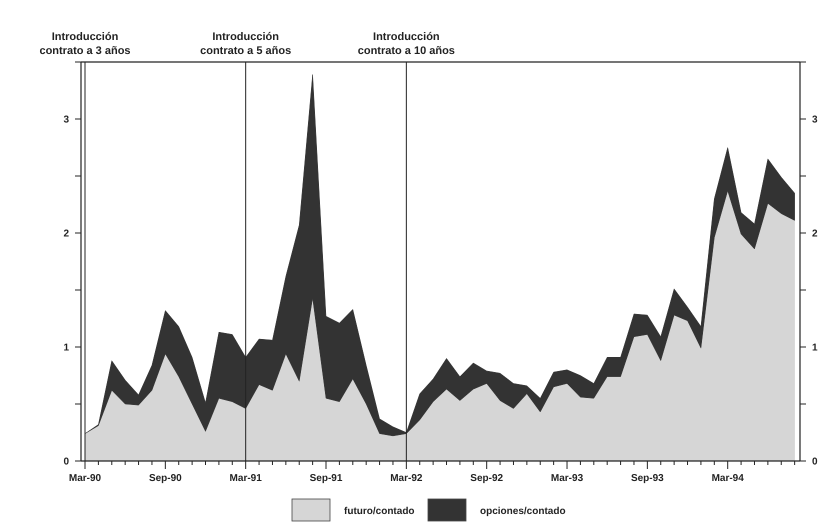 This screenshot has width=822, height=526. Describe the element at coordinates (326, 478) in the screenshot. I see `x-tick-label: Sep-91` at that location.